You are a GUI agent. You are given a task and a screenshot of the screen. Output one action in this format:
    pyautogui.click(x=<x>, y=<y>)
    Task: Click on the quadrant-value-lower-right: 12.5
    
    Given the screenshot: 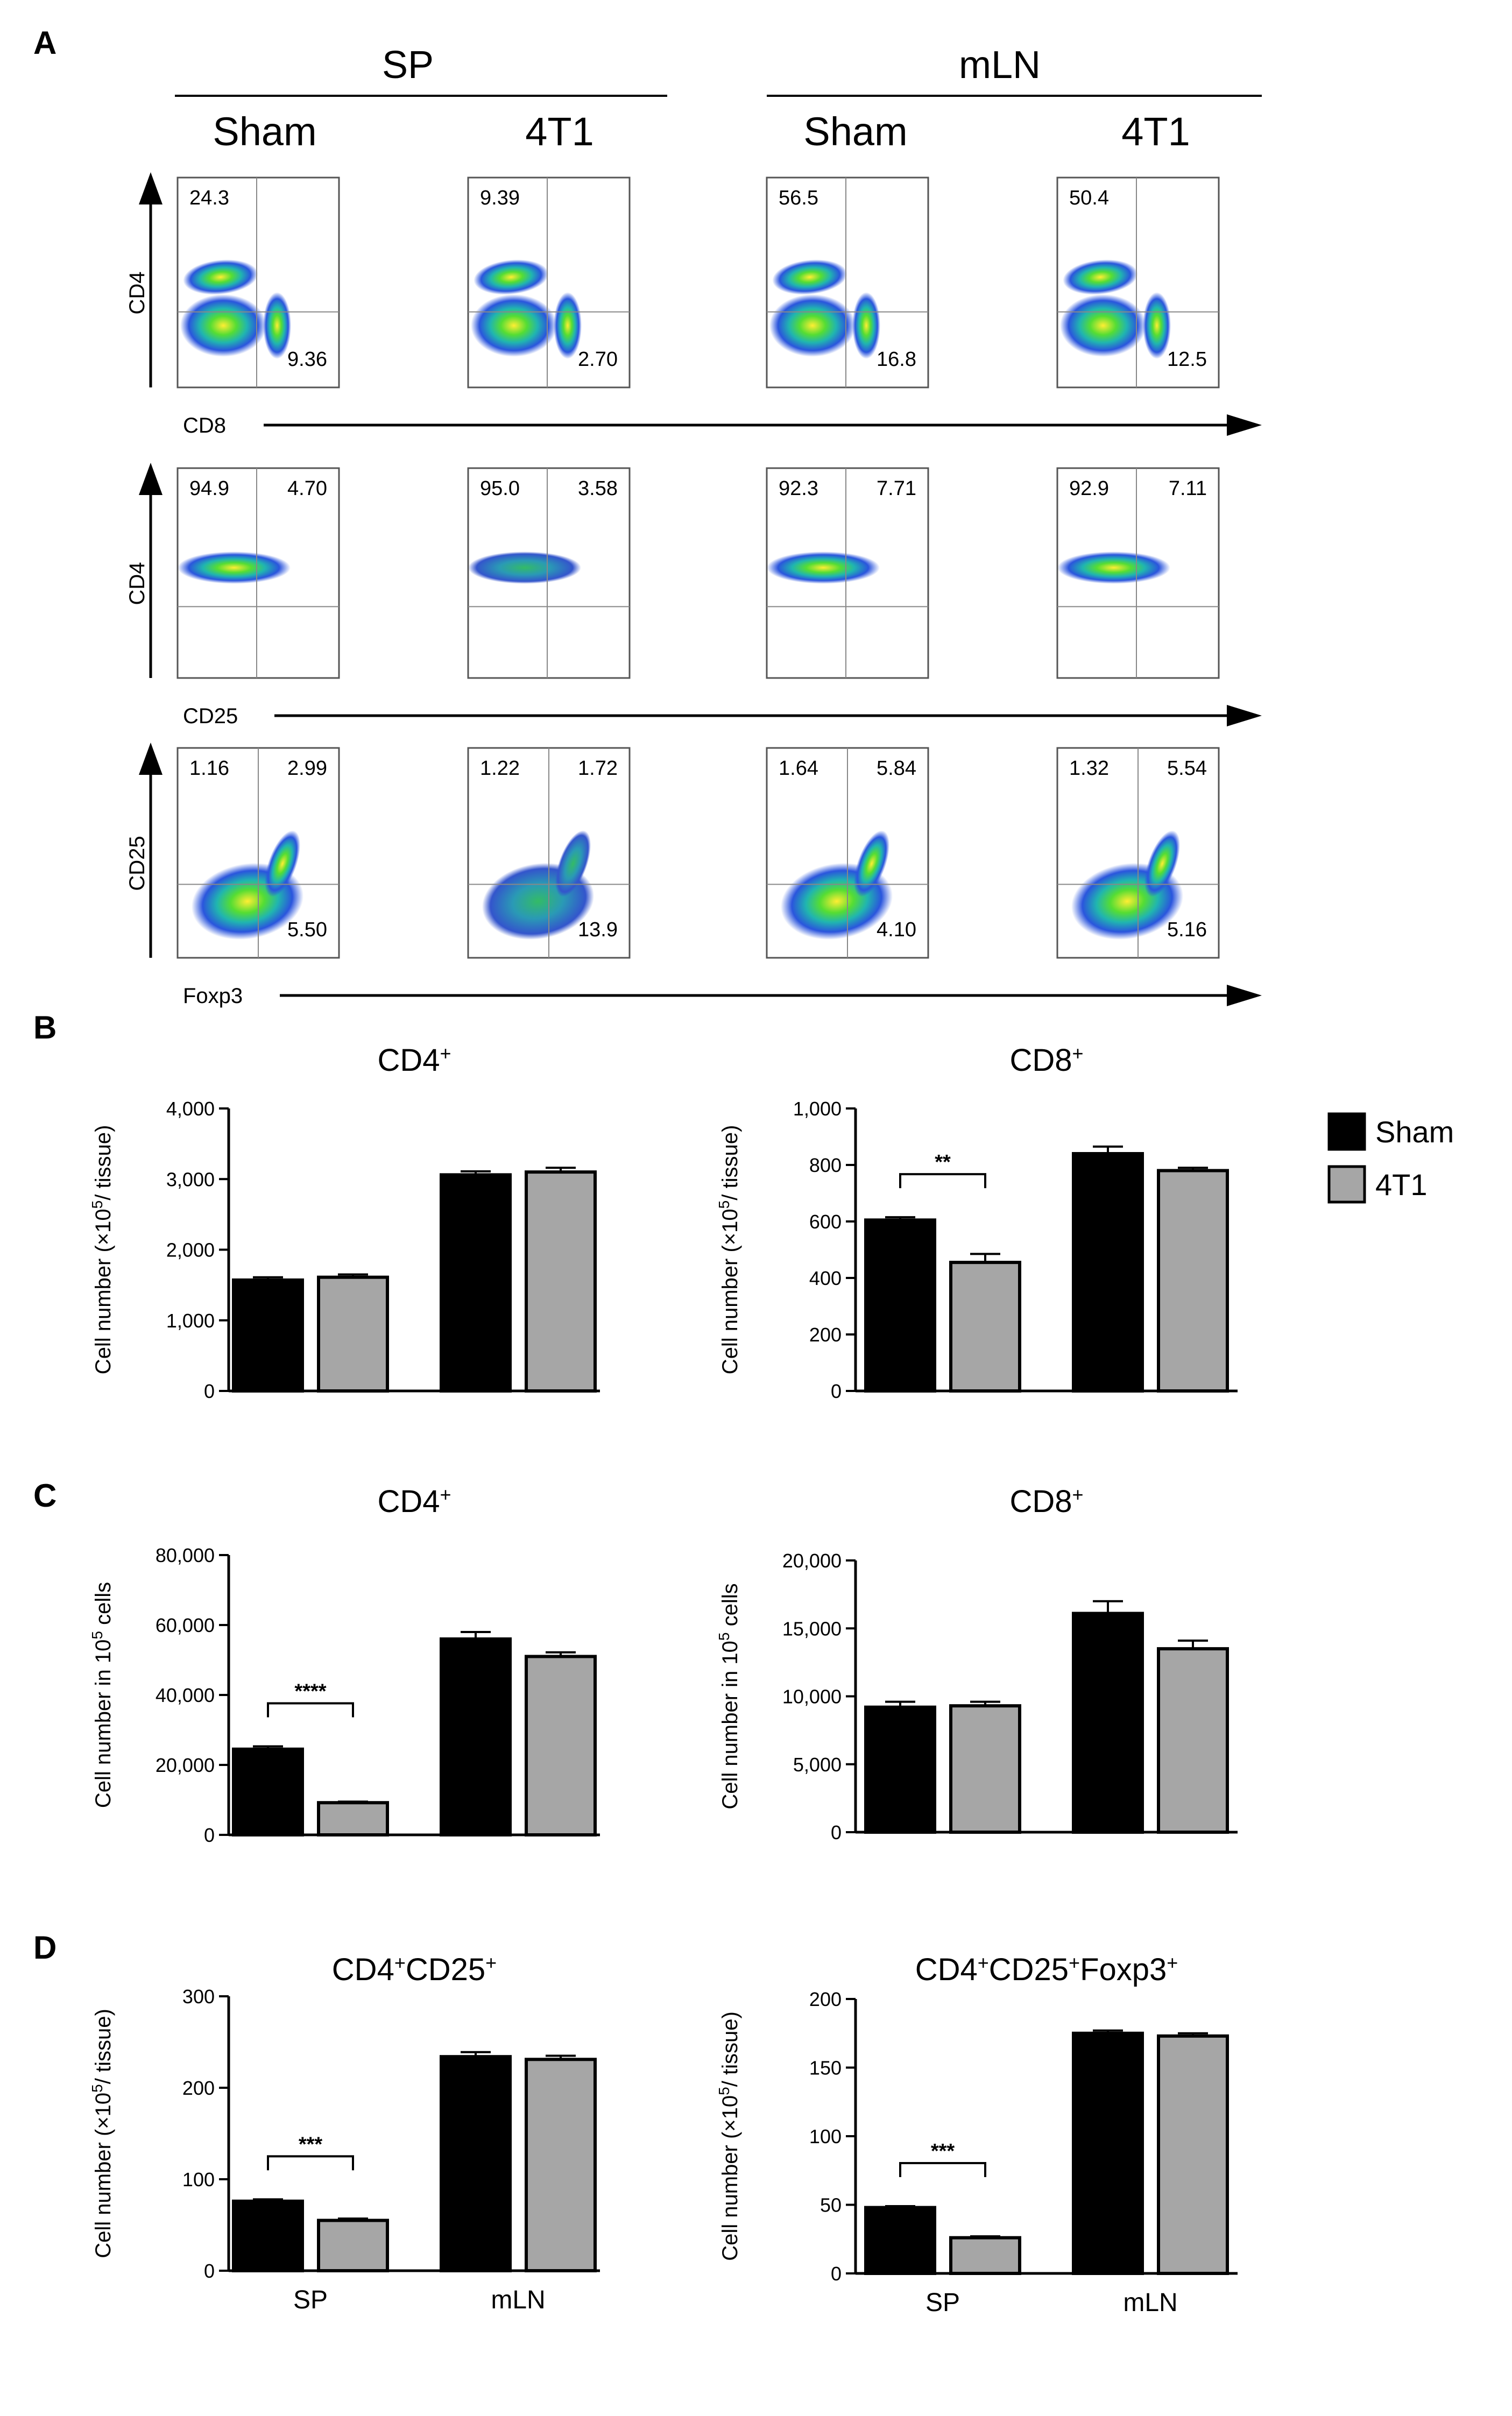 What is the action you would take?
    pyautogui.click(x=1187, y=359)
    